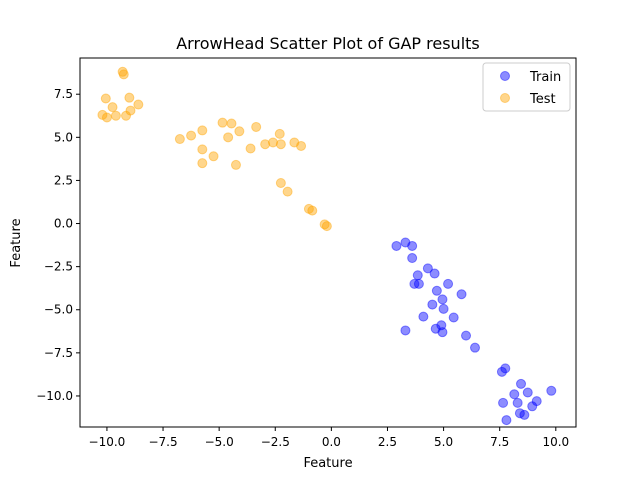  I want to click on y-tick-label: −7.5, so click(58, 353).